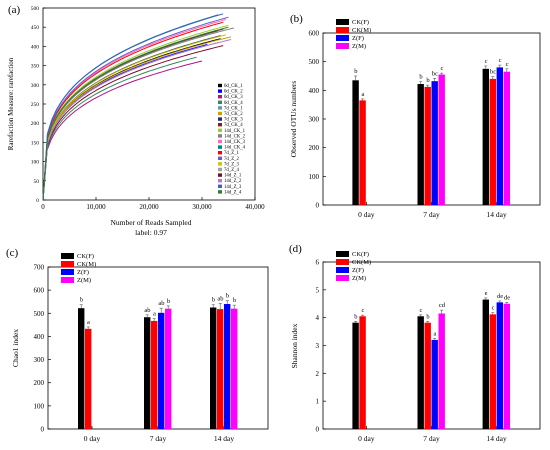  What do you see at coordinates (232, 170) in the screenshot?
I see `legend-label: 7d_Z_4` at bounding box center [232, 170].